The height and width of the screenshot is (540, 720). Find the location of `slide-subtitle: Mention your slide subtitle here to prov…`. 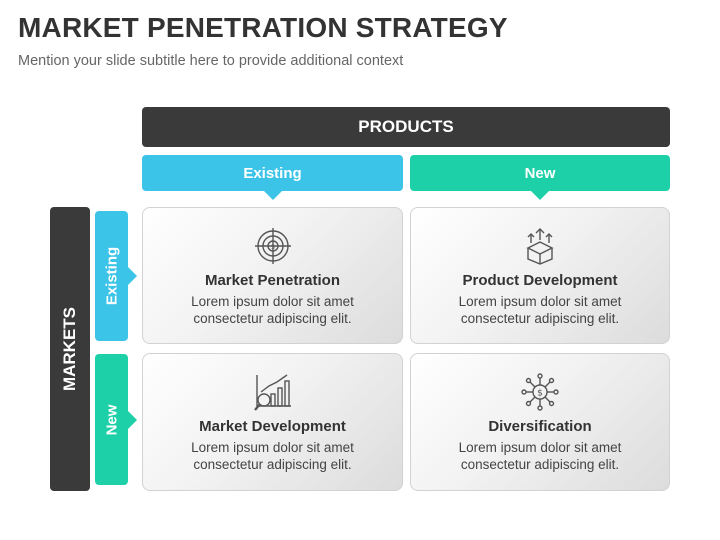

slide-subtitle: Mention your slide subtitle here to prov… is located at coordinates (211, 61).